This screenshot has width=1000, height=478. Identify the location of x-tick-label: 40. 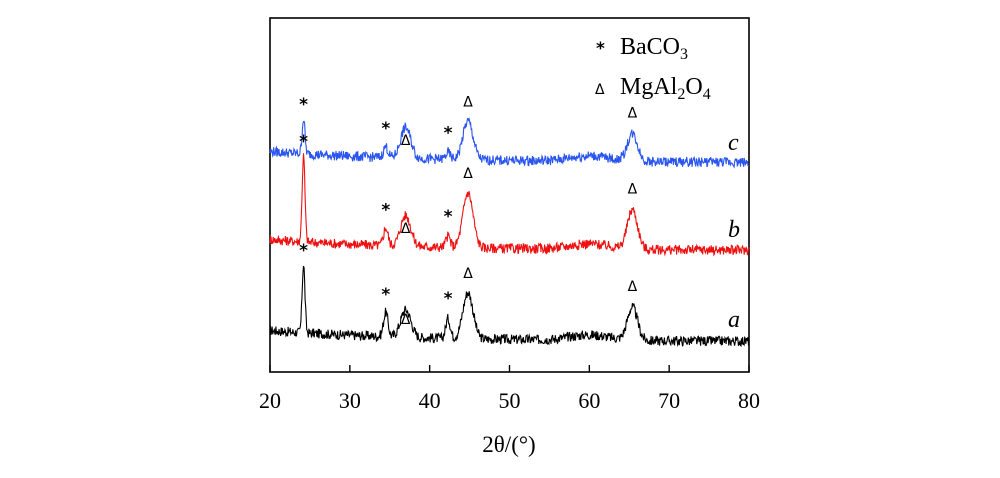
(430, 400).